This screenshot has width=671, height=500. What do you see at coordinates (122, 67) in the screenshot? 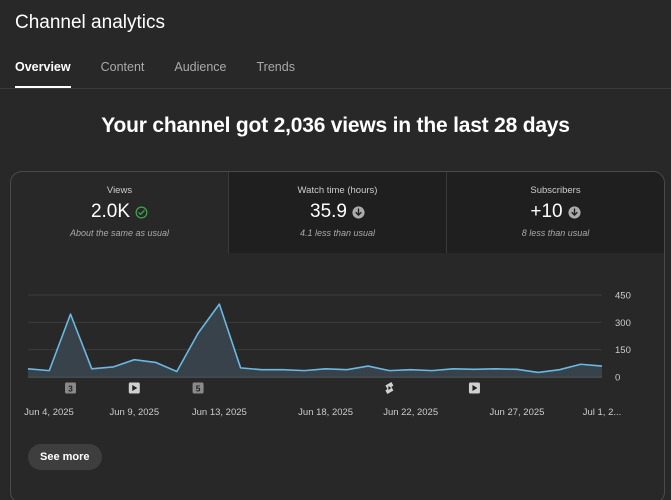
I see `tab-content: Content` at bounding box center [122, 67].